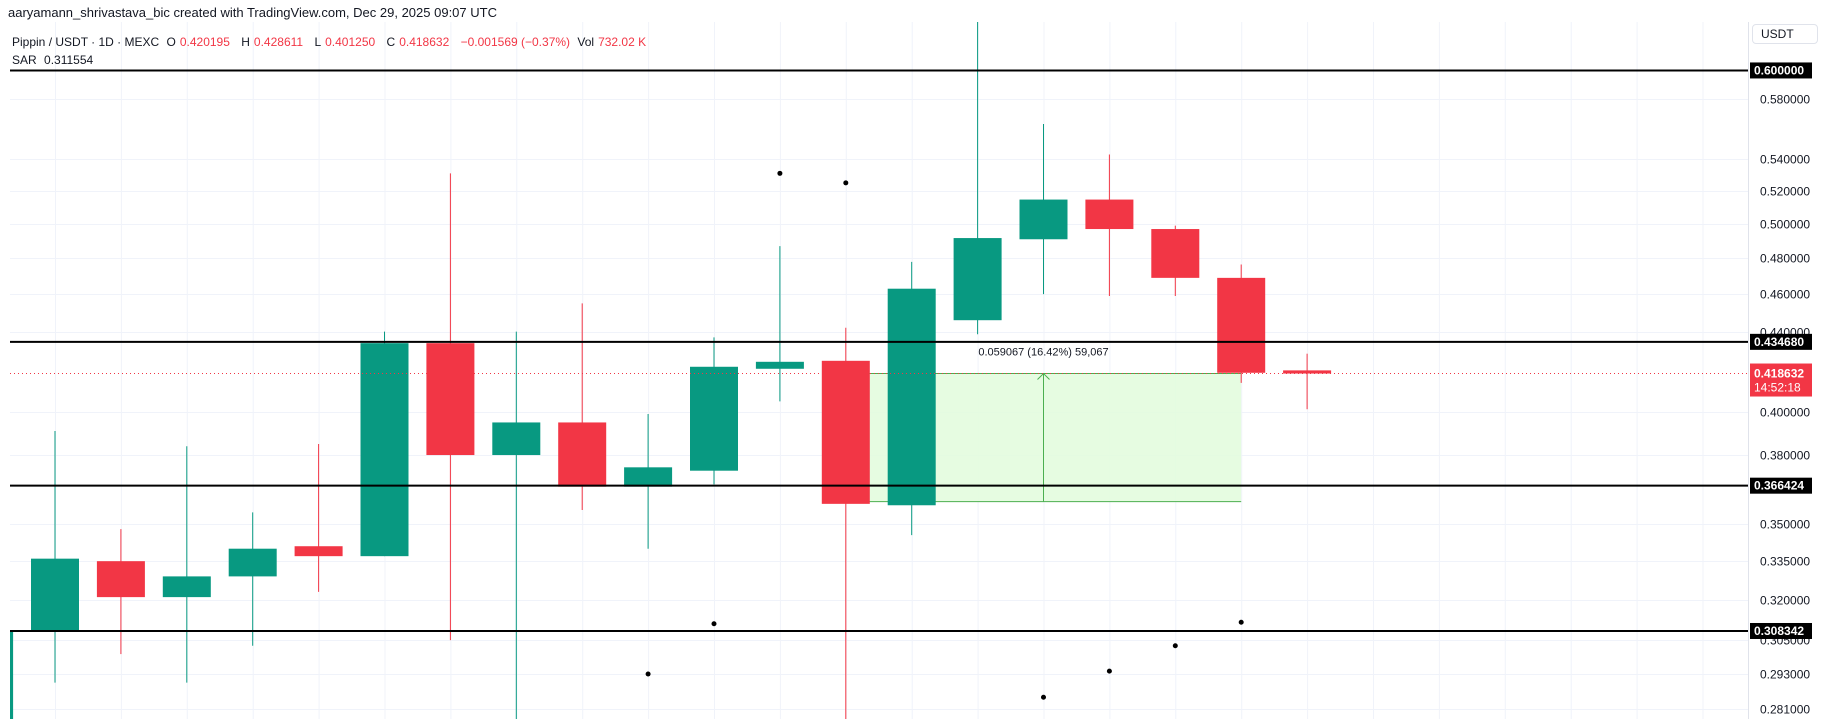 This screenshot has height=719, width=1825. What do you see at coordinates (1043, 353) in the screenshot?
I see `measure-label: 0.059067 (16.42%) 59,067` at bounding box center [1043, 353].